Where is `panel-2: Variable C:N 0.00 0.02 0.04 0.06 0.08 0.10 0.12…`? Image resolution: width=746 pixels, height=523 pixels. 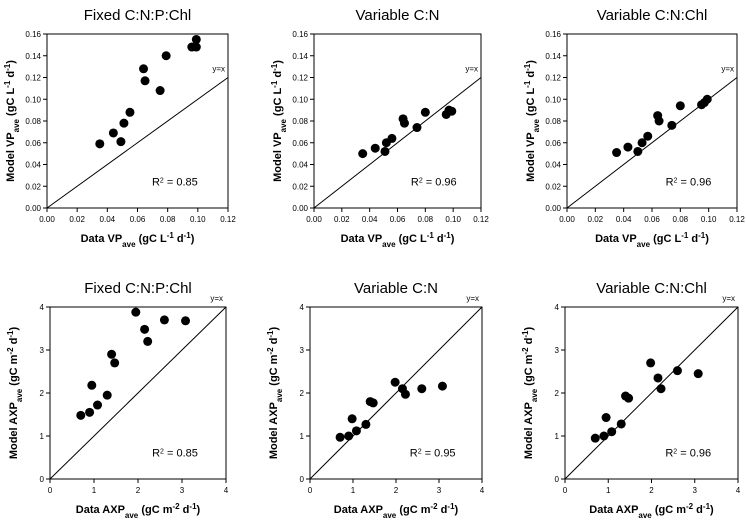
panel-2: Variable C:N 0.00 0.02 0.04 0.06 0.08 0.10 0.12… is located at coordinates (380, 128).